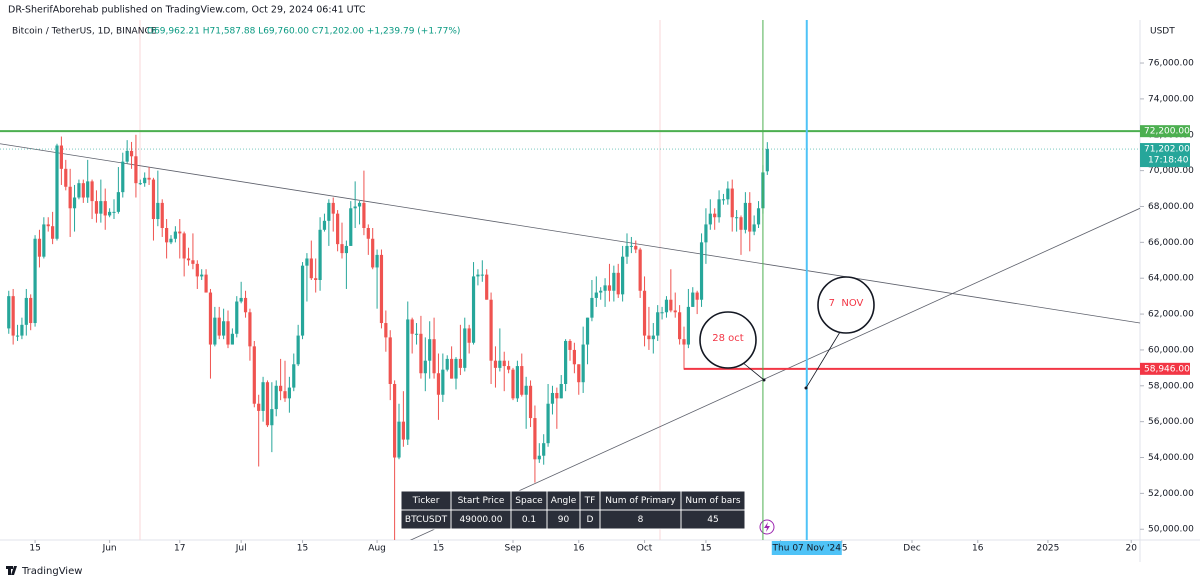 The width and height of the screenshot is (1200, 583). I want to click on y-tick-label: 66,000.00, so click(1171, 243).